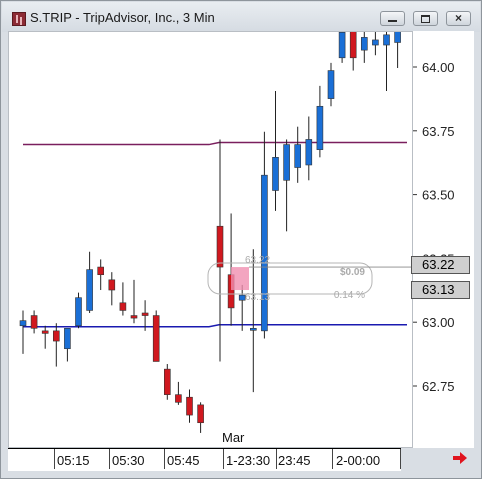 Image resolution: width=482 pixels, height=479 pixels. I want to click on y-tick-label: 63.75, so click(438, 131).